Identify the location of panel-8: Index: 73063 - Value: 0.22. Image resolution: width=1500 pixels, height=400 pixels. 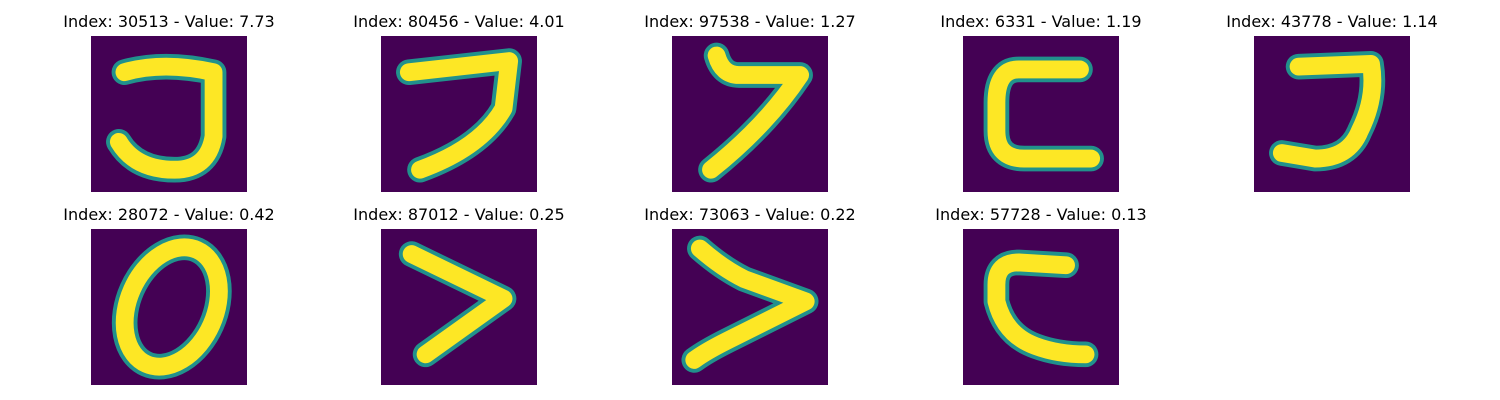
(750, 295).